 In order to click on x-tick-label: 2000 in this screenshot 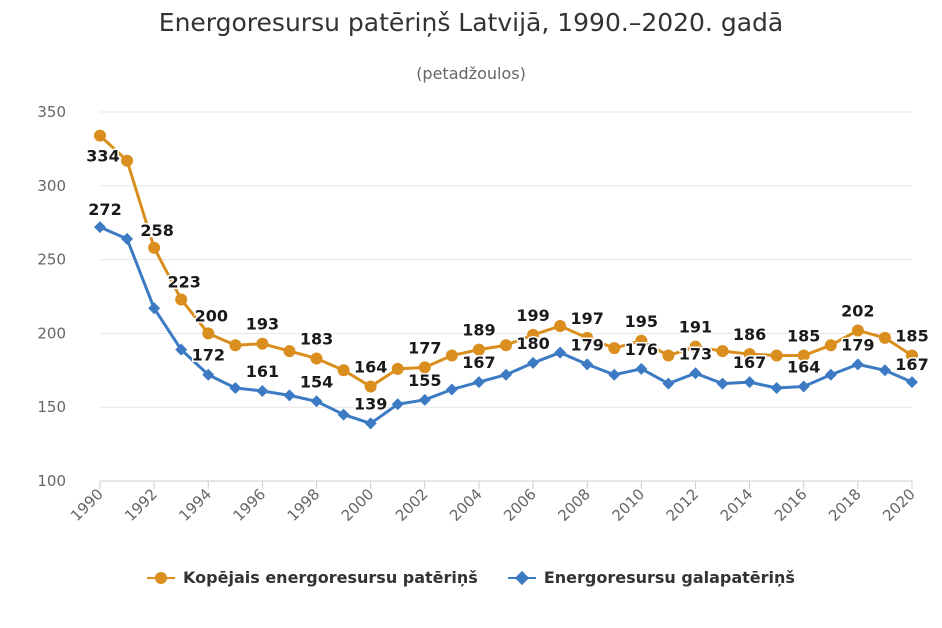, I will do `click(358, 505)`.